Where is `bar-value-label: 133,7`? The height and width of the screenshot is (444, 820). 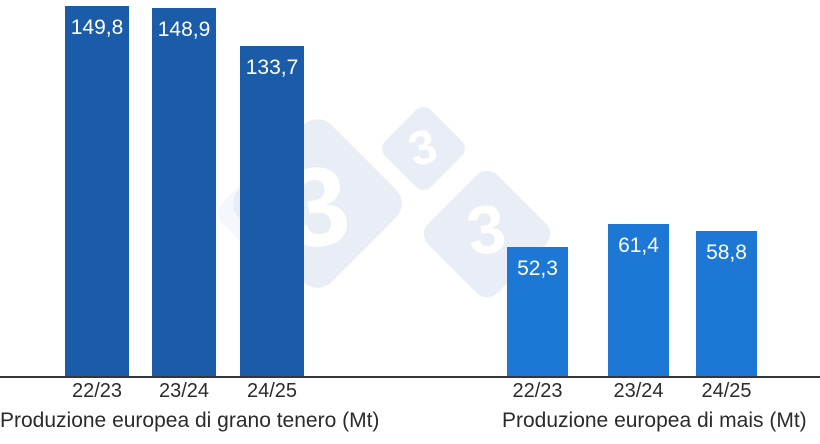 bar-value-label: 133,7 is located at coordinates (272, 67).